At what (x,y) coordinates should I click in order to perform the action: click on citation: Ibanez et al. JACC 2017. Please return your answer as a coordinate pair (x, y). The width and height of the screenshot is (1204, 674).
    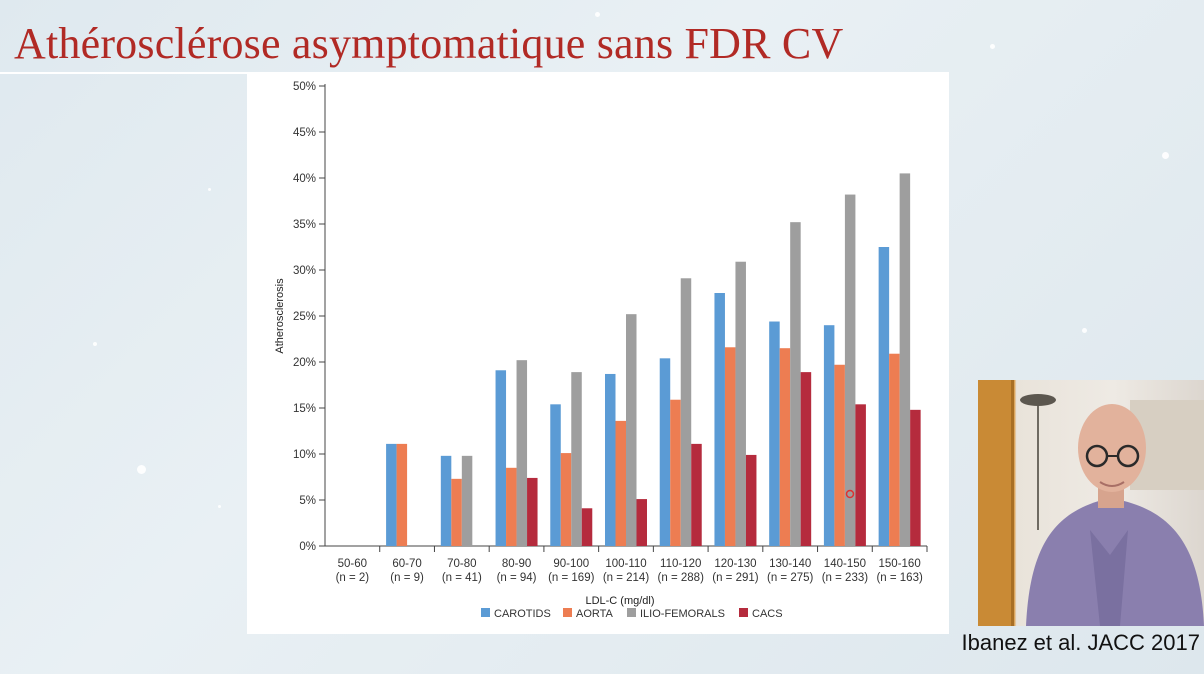
    Looking at the image, I should click on (1080, 642).